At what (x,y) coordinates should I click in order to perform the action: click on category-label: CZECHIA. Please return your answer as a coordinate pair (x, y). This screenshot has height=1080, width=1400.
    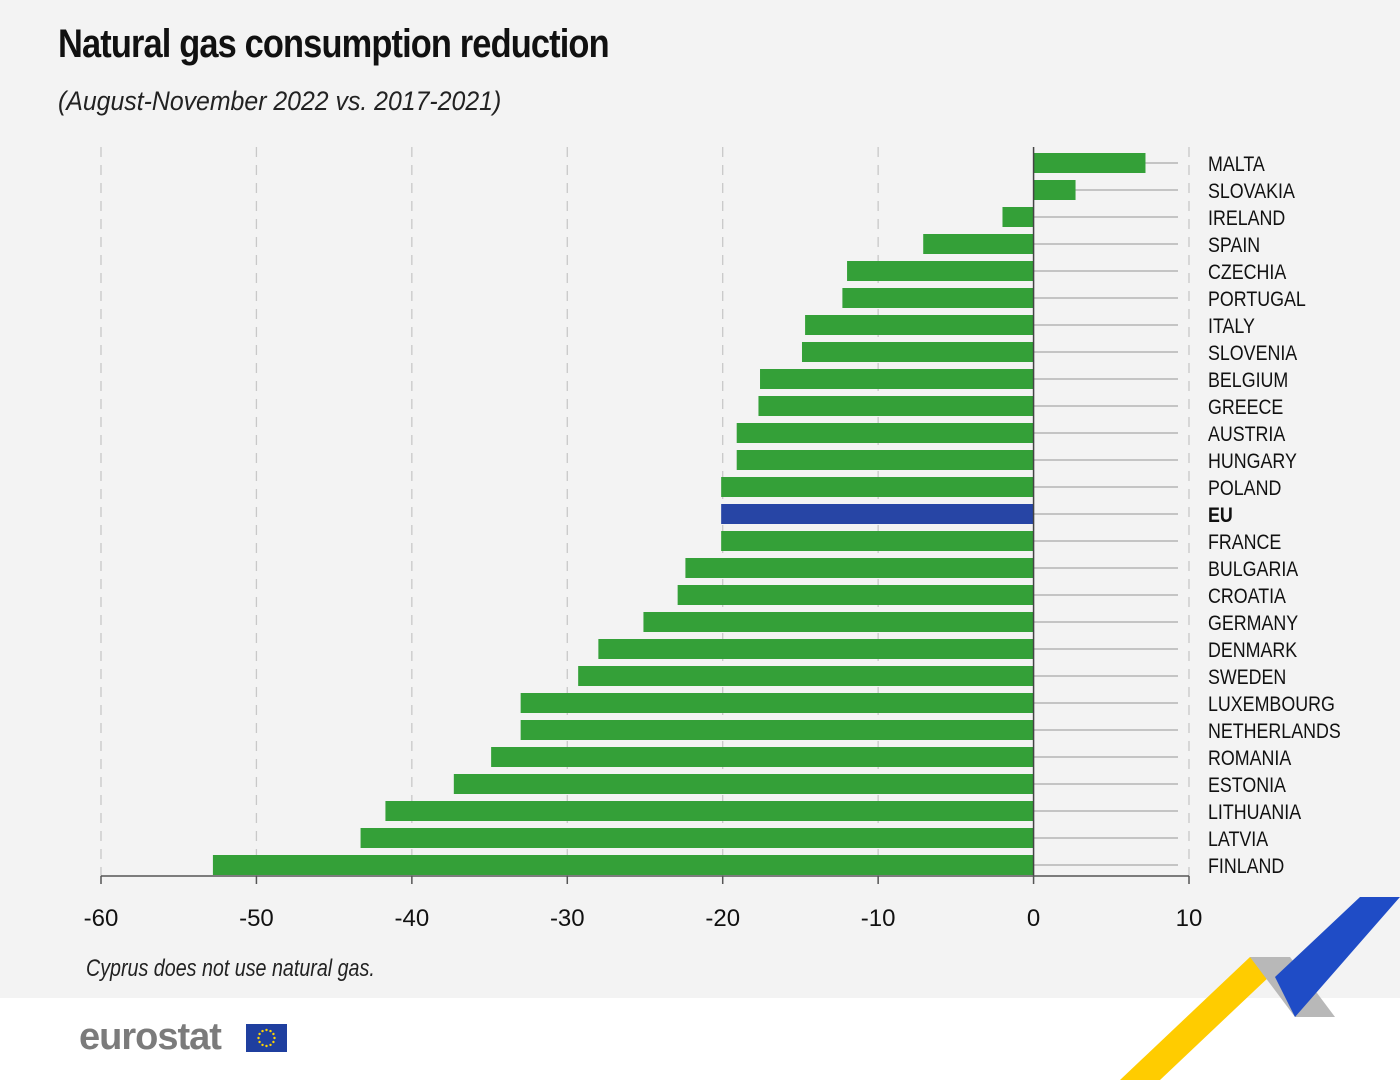
    Looking at the image, I should click on (1247, 273).